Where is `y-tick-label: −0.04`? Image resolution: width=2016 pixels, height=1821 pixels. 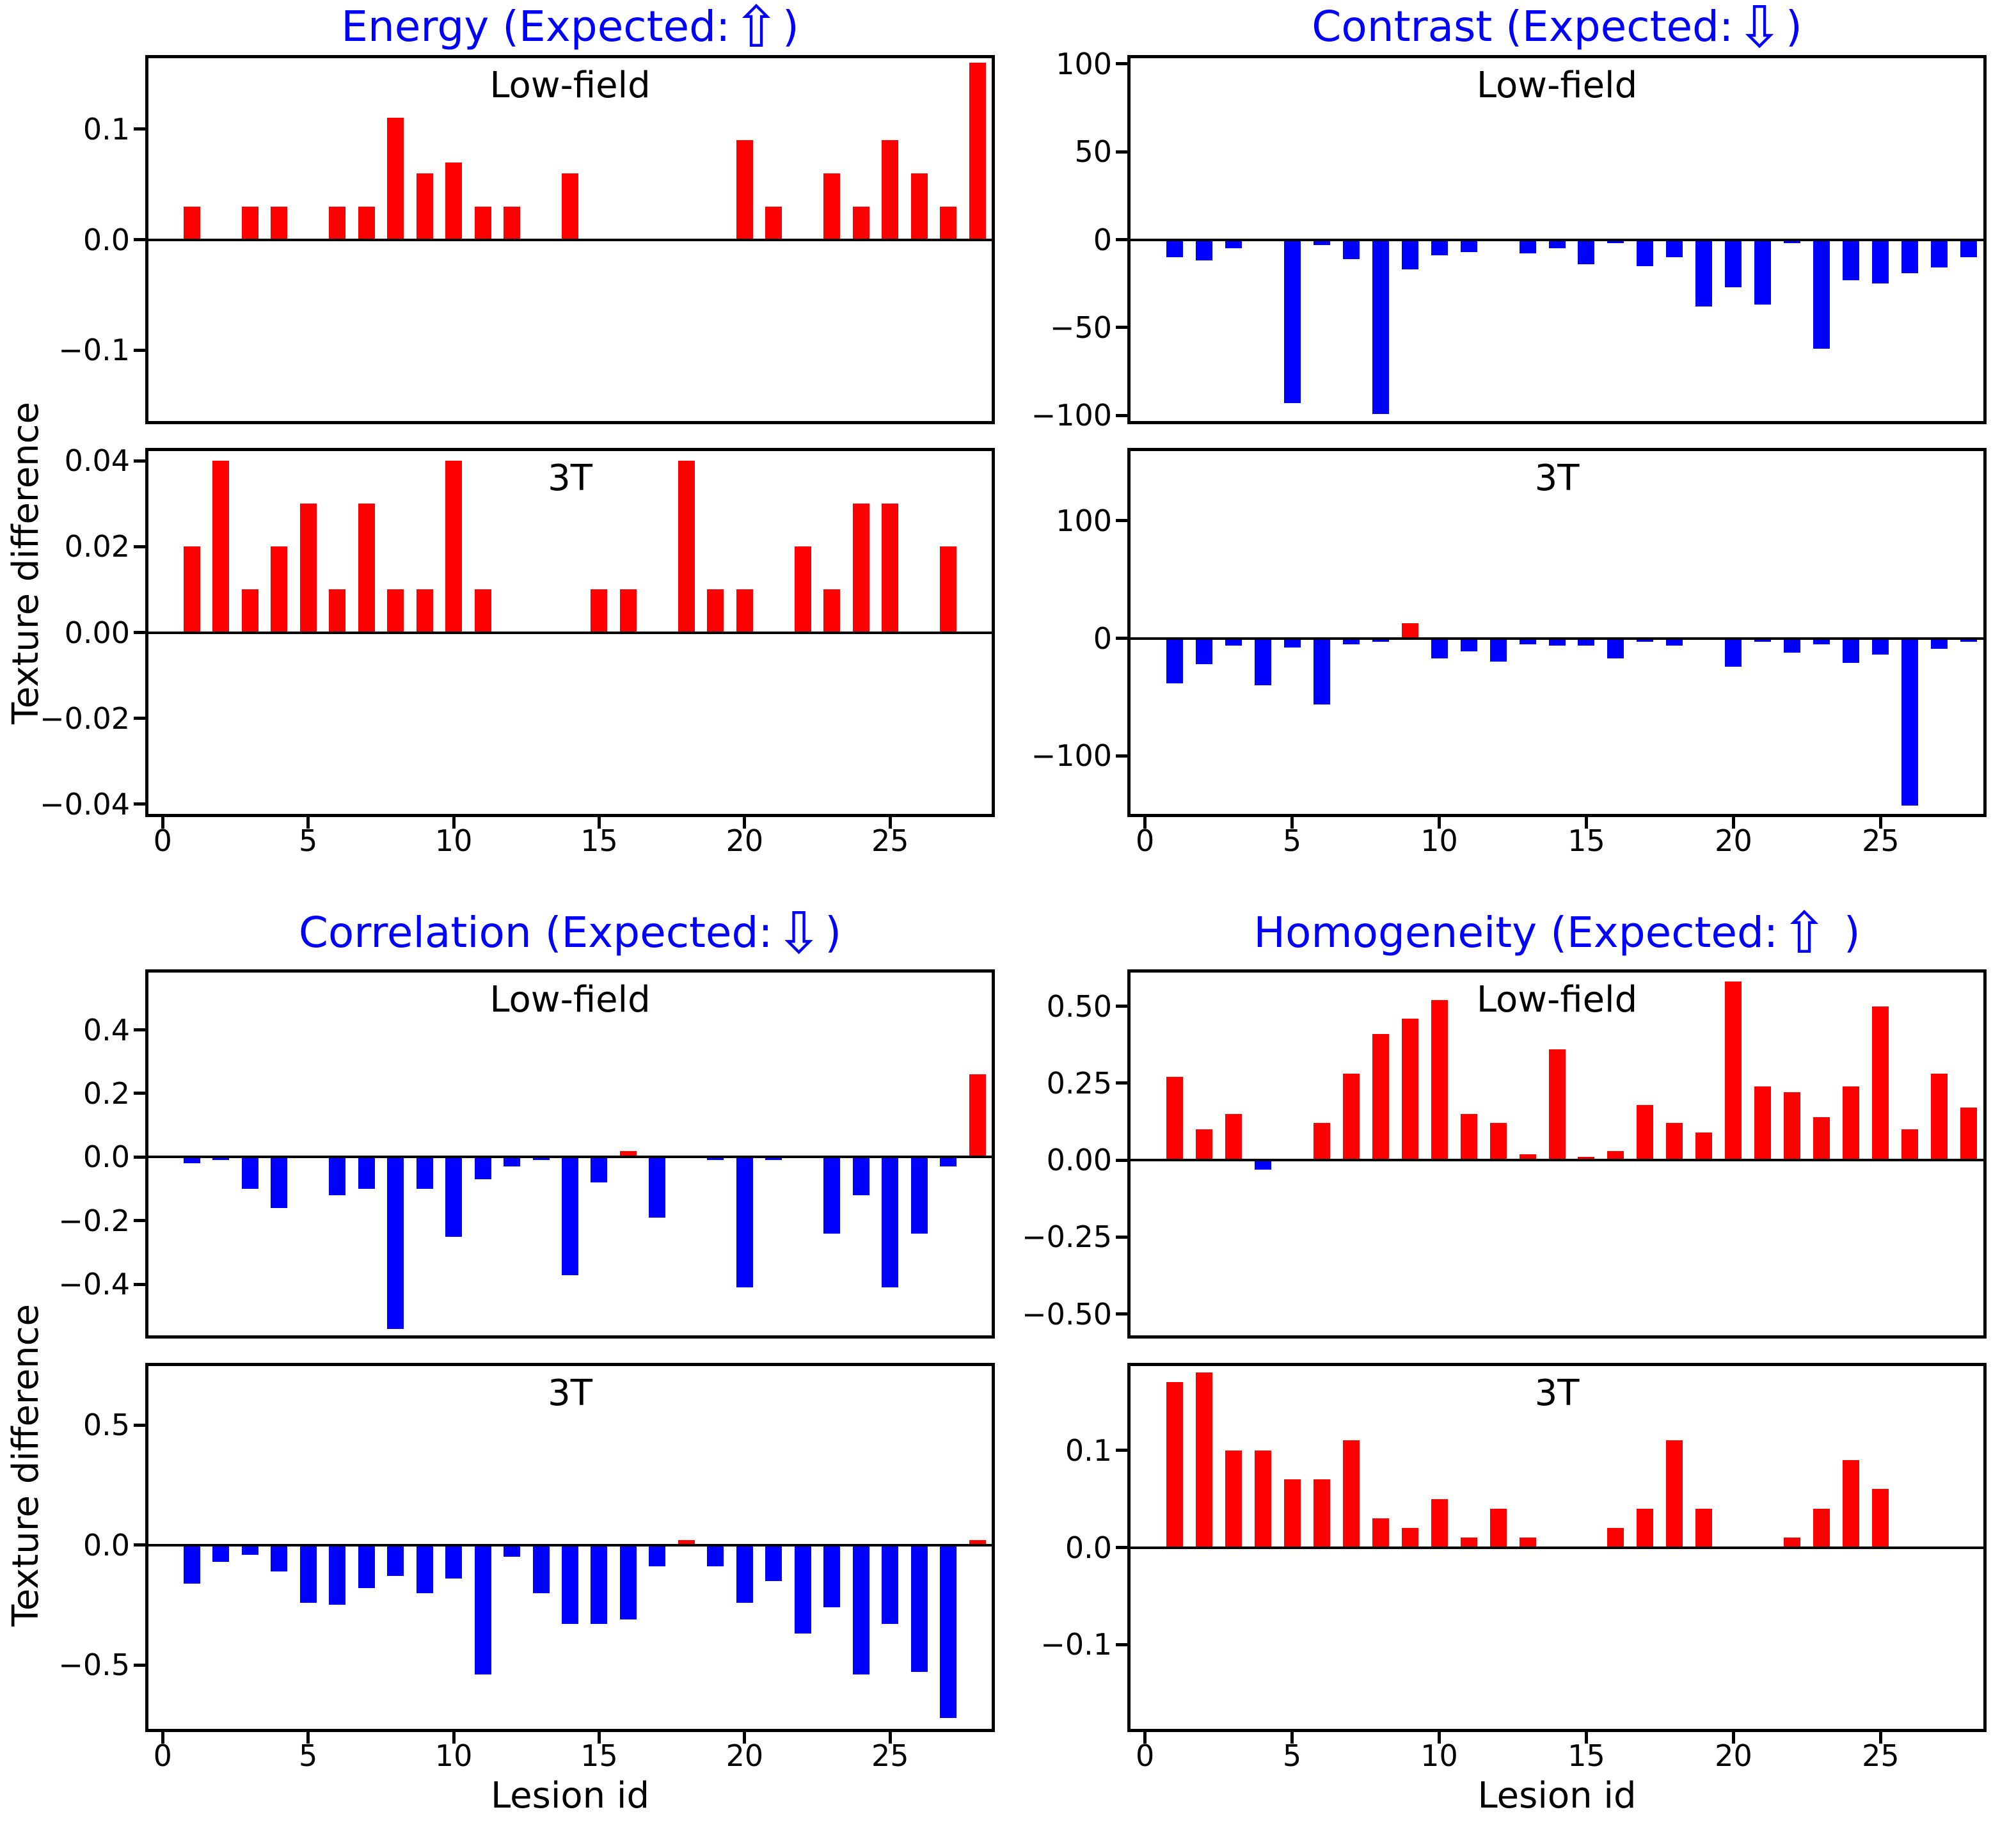
y-tick-label: −0.04 is located at coordinates (85, 804).